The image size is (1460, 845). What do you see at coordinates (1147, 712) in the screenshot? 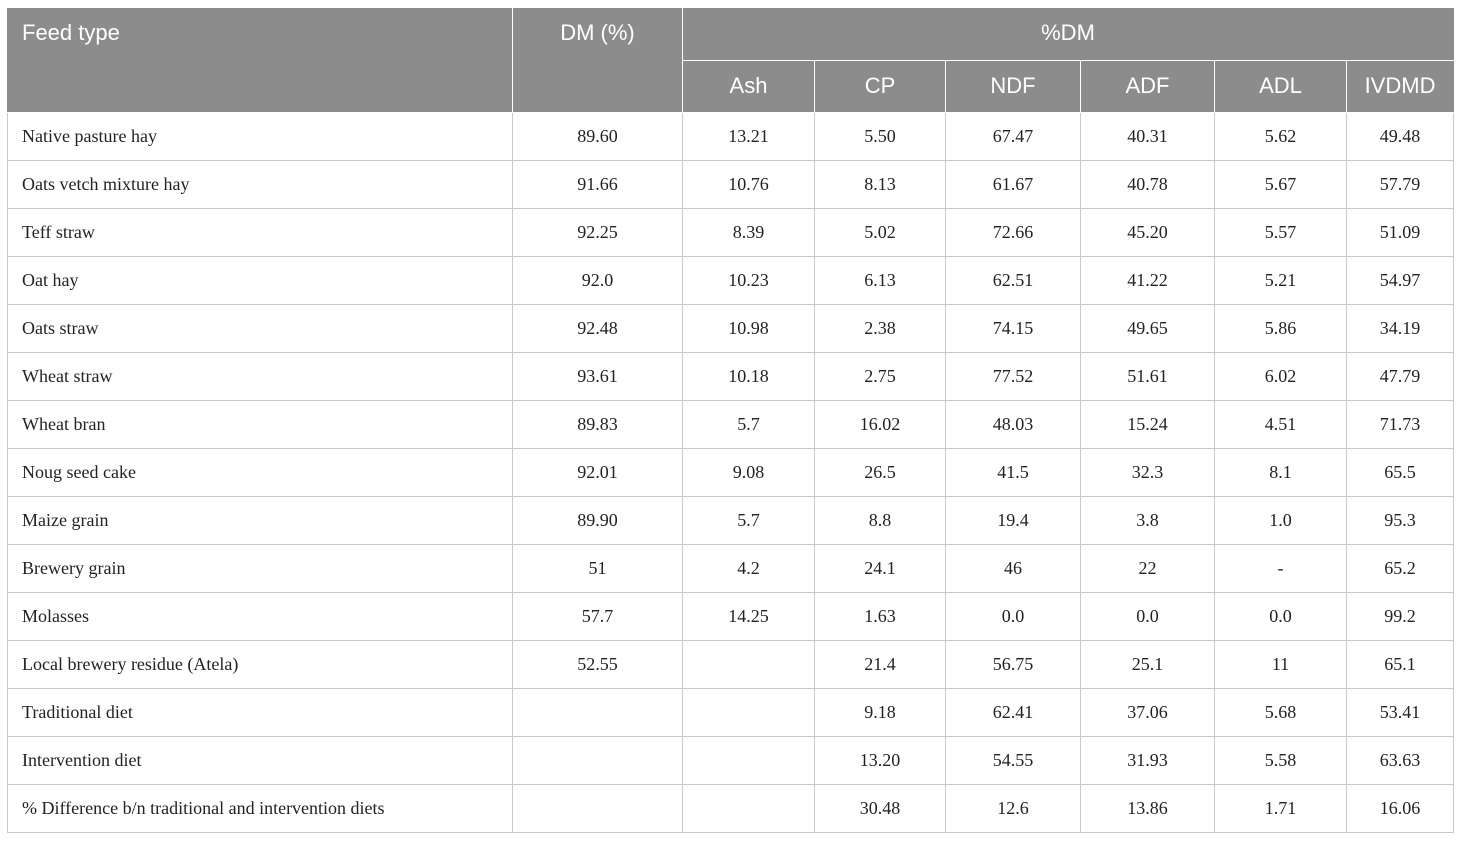
I see `adf-cell: 37.06` at bounding box center [1147, 712].